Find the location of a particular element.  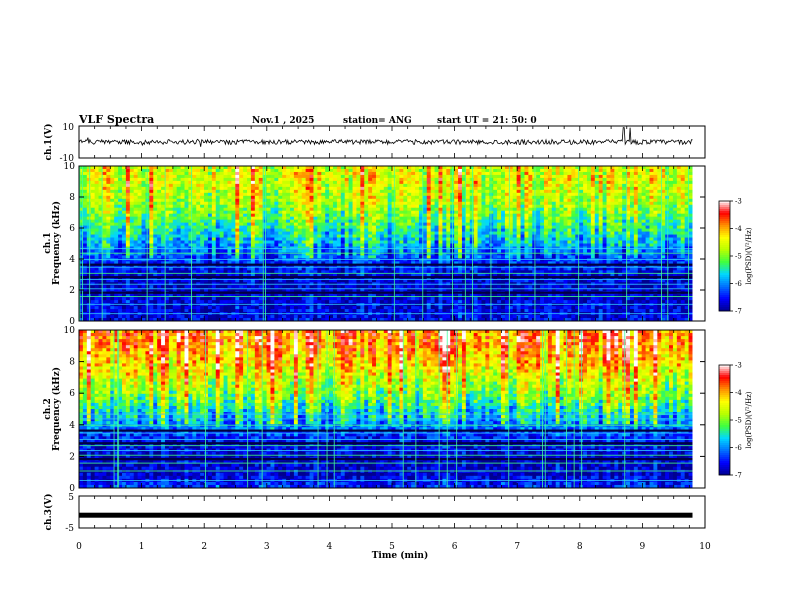

ch1-waveform-panel: 10 -10 ch.1(V) is located at coordinates (374, 143).